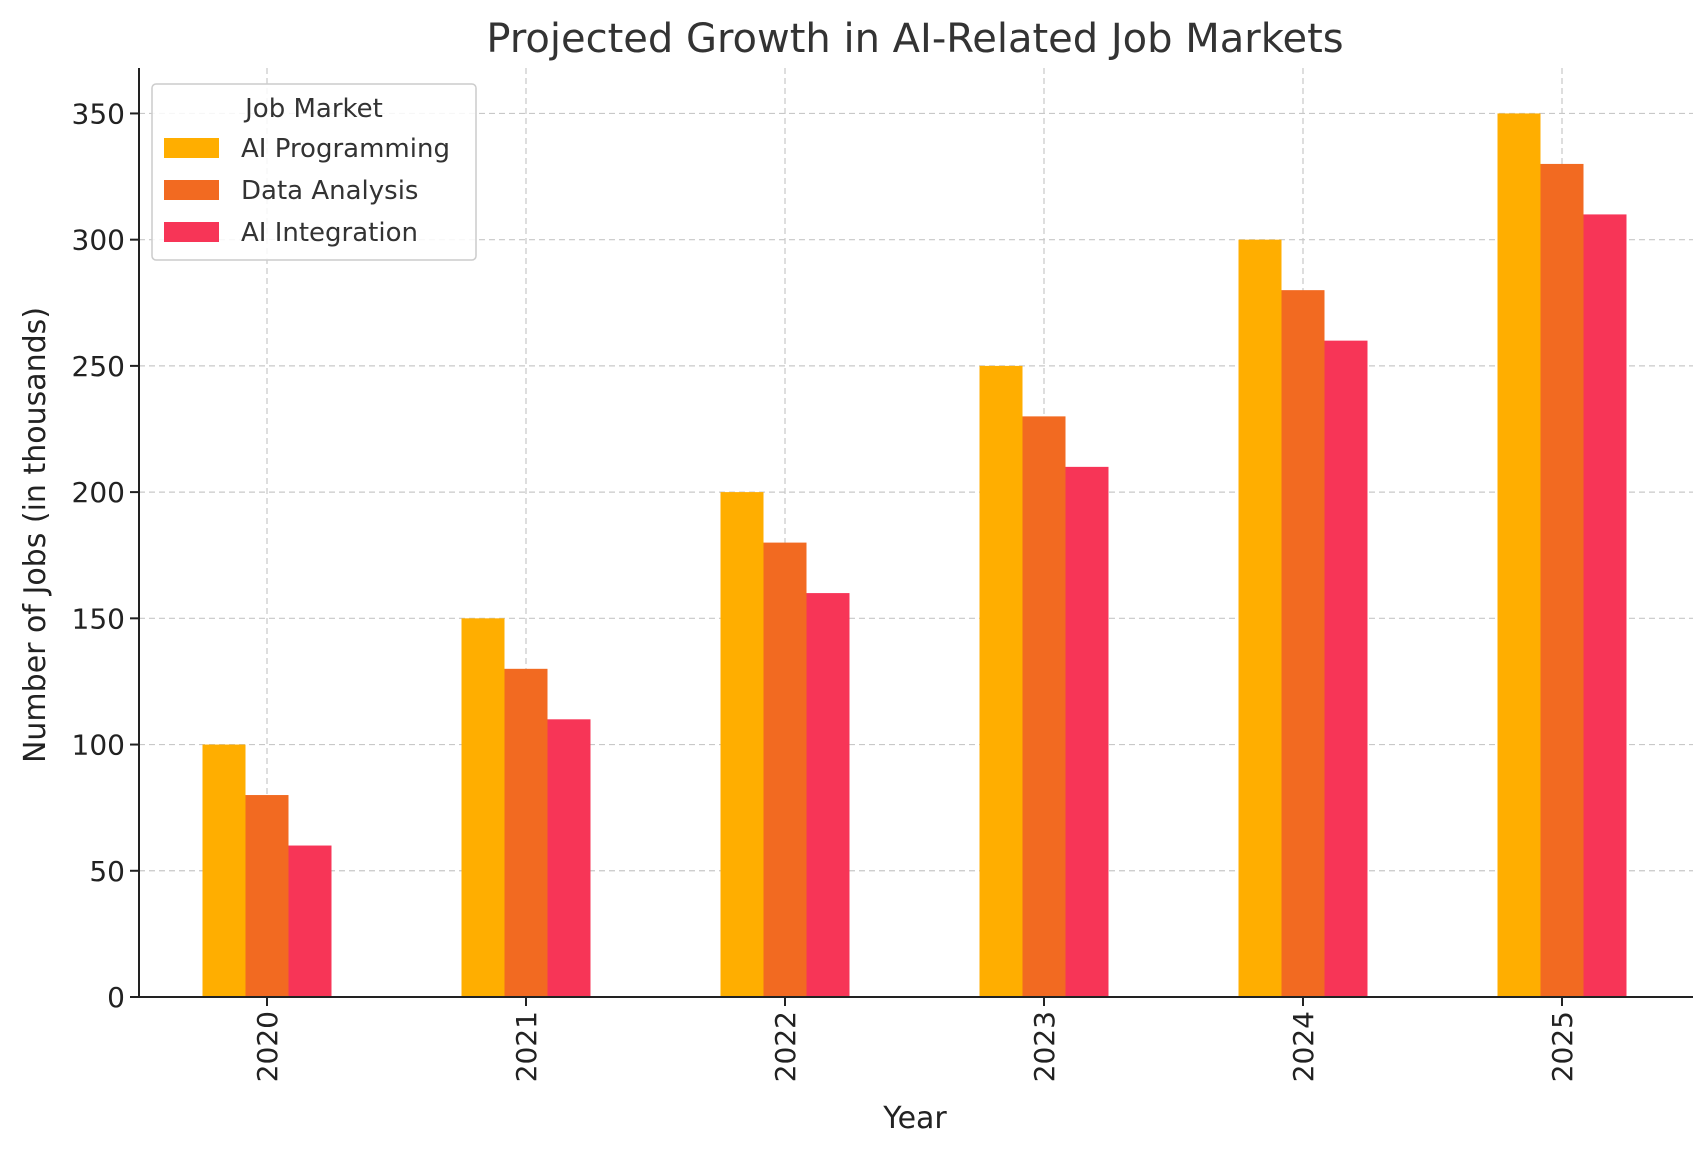 The height and width of the screenshot is (1153, 1707). I want to click on bar-ai-integration-2022, so click(828, 795).